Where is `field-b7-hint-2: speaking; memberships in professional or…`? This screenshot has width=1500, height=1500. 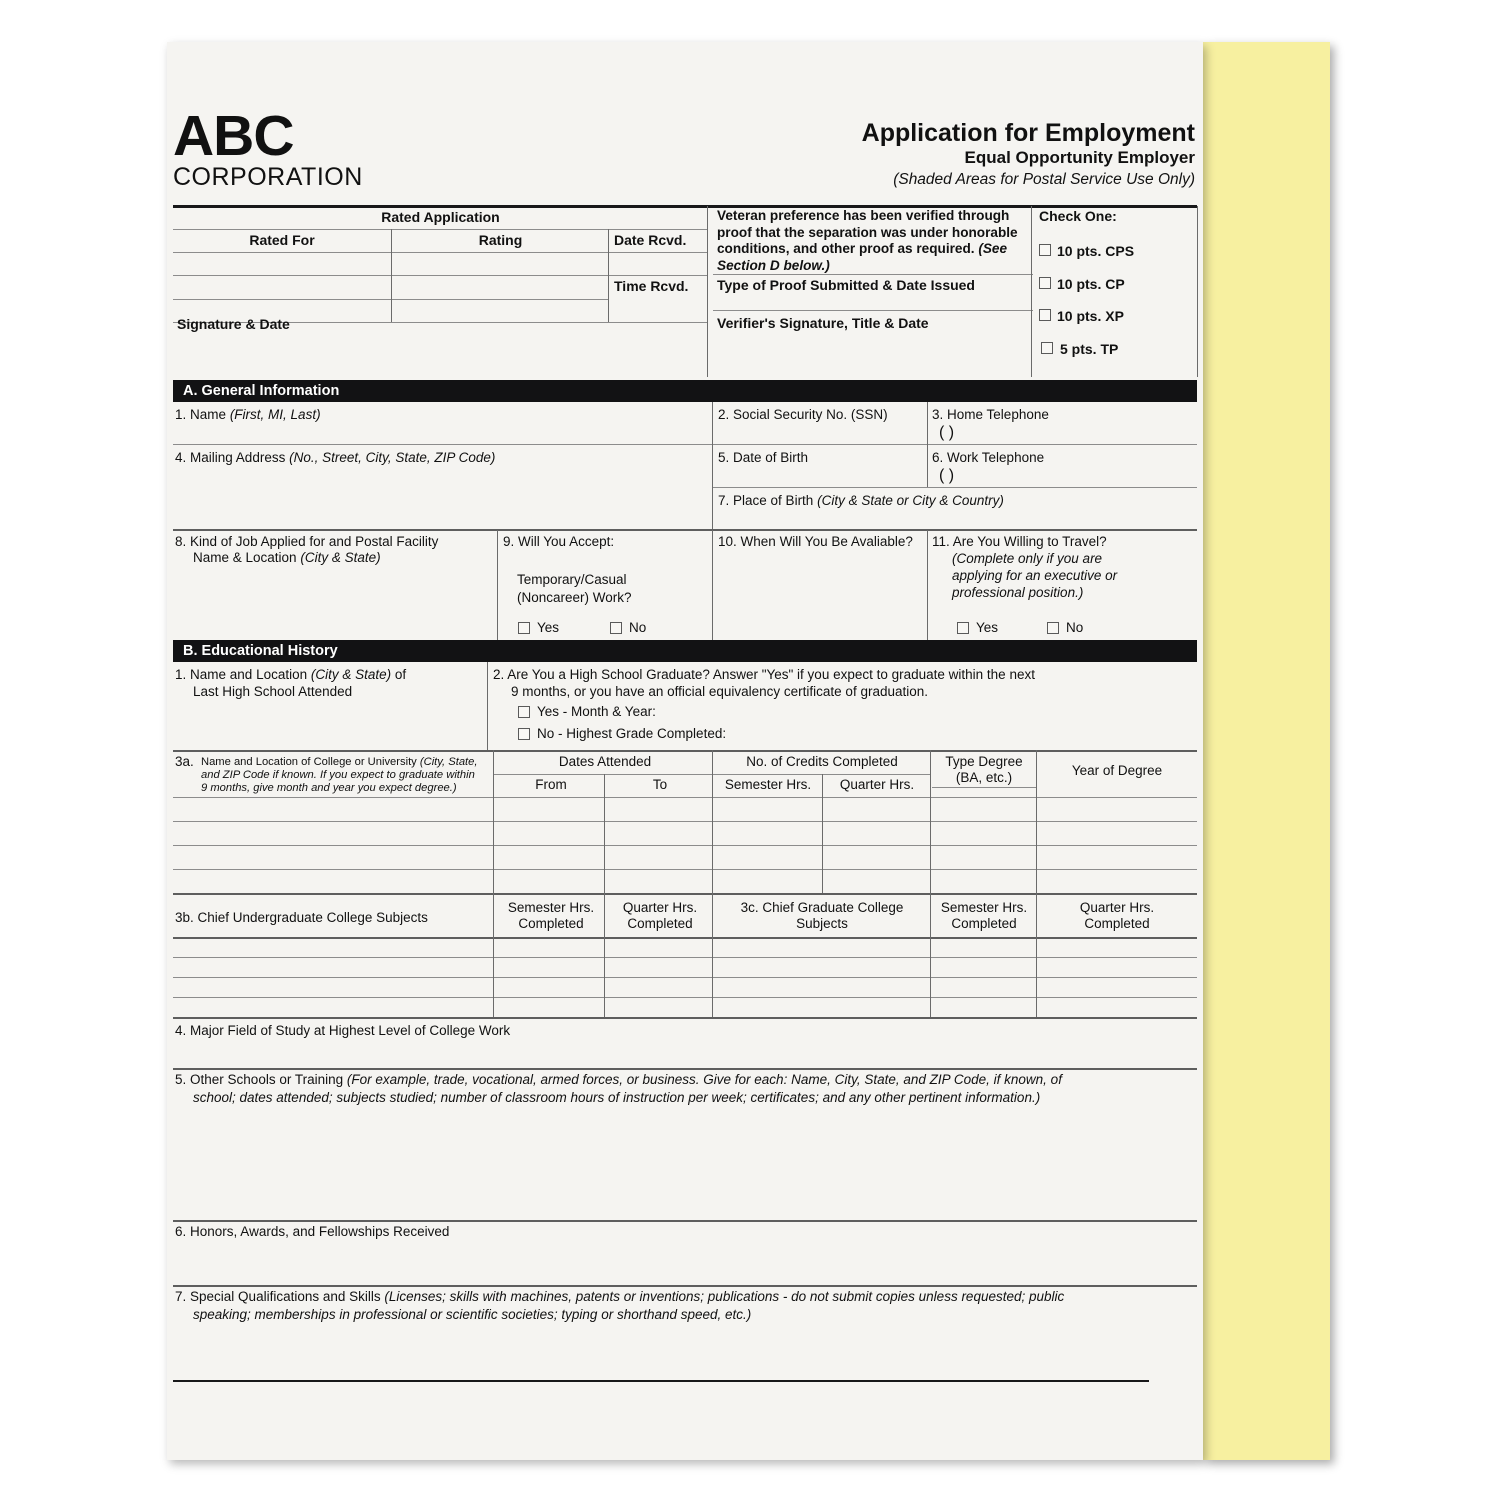 field-b7-hint-2: speaking; memberships in professional or… is located at coordinates (472, 1314).